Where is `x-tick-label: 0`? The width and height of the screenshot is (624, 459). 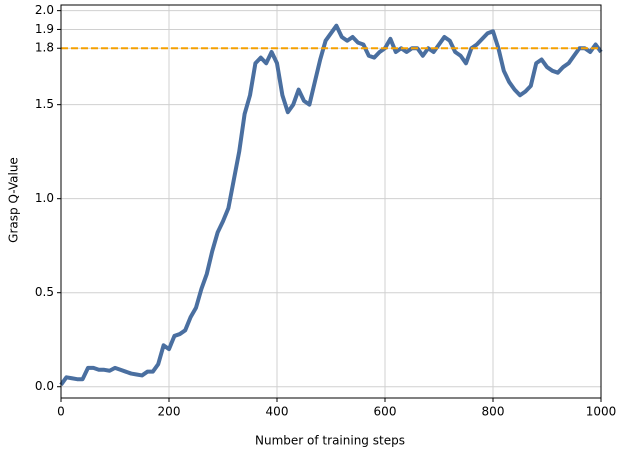
x-tick-label: 0 is located at coordinates (61, 412).